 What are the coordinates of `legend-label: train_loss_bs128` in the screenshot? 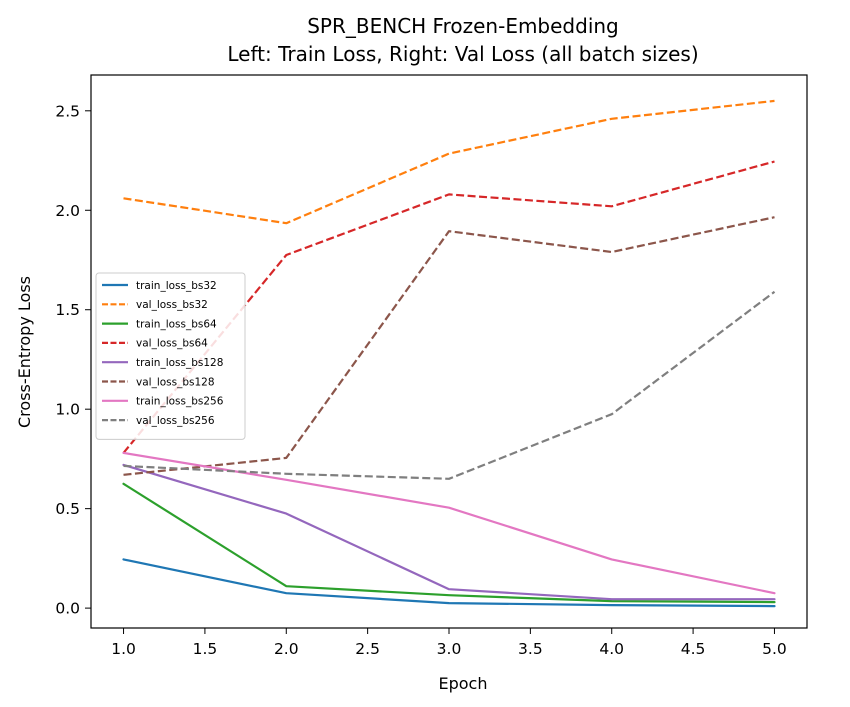 It's located at (179, 363).